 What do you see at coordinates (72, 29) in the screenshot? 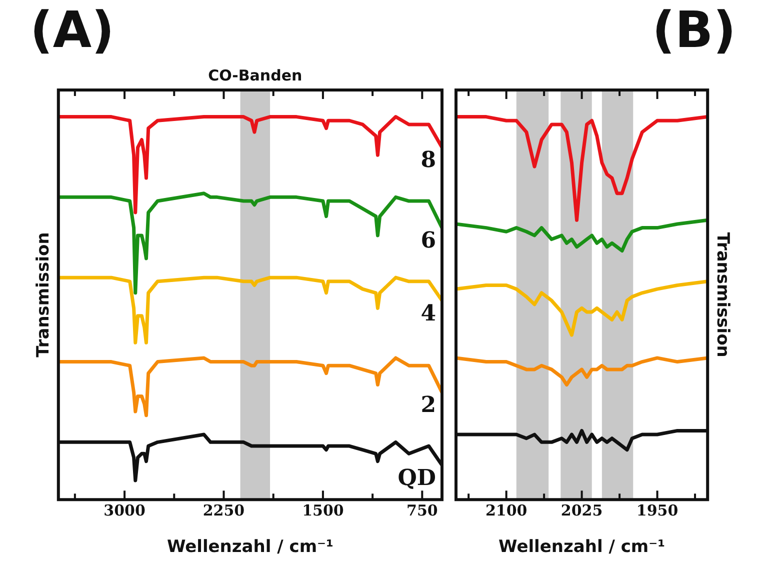
I see `chart-title: (A)` at bounding box center [72, 29].